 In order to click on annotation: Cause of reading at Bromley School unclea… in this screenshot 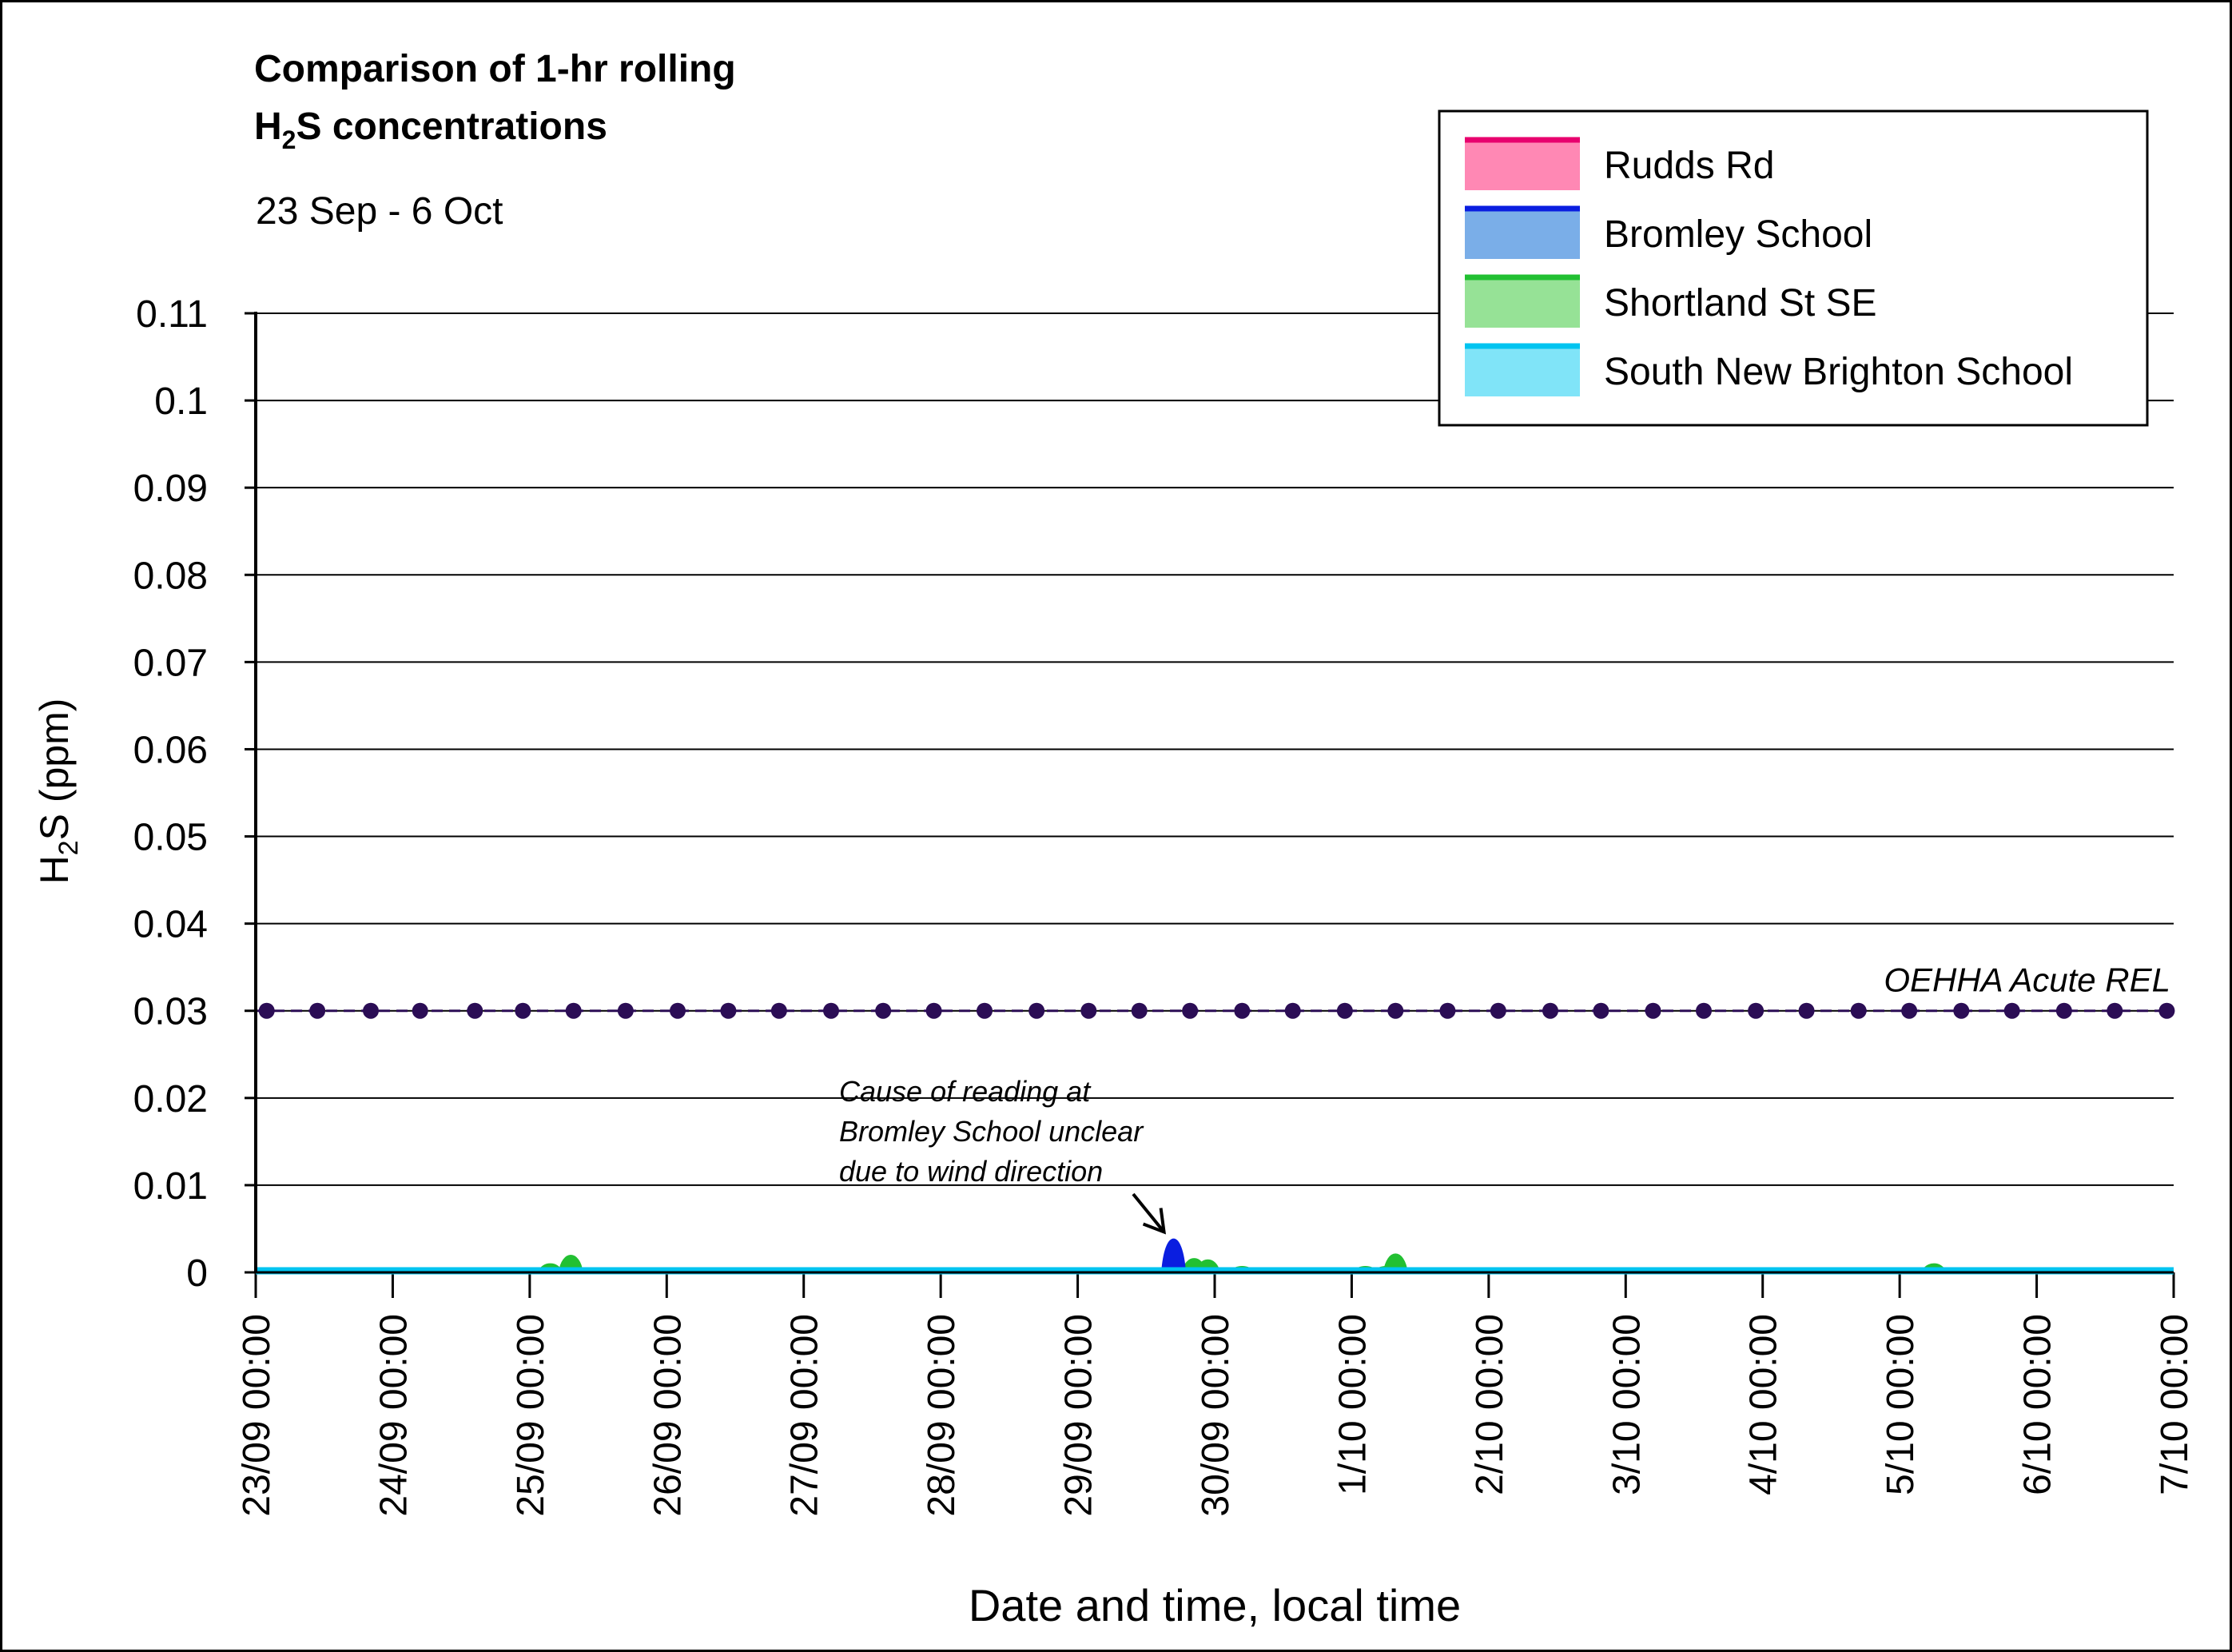, I will do `click(1003, 1155)`.